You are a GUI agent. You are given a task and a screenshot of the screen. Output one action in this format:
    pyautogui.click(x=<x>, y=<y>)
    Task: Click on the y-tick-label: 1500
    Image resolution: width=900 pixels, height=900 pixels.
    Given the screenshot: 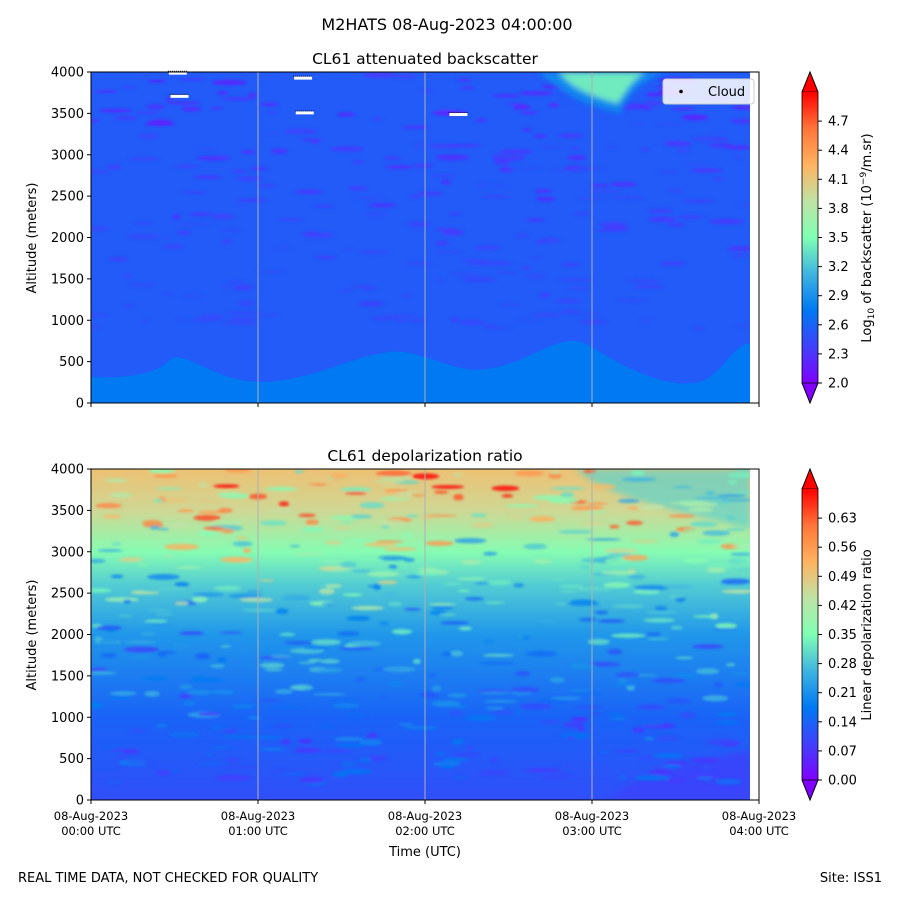 What is the action you would take?
    pyautogui.click(x=67, y=676)
    